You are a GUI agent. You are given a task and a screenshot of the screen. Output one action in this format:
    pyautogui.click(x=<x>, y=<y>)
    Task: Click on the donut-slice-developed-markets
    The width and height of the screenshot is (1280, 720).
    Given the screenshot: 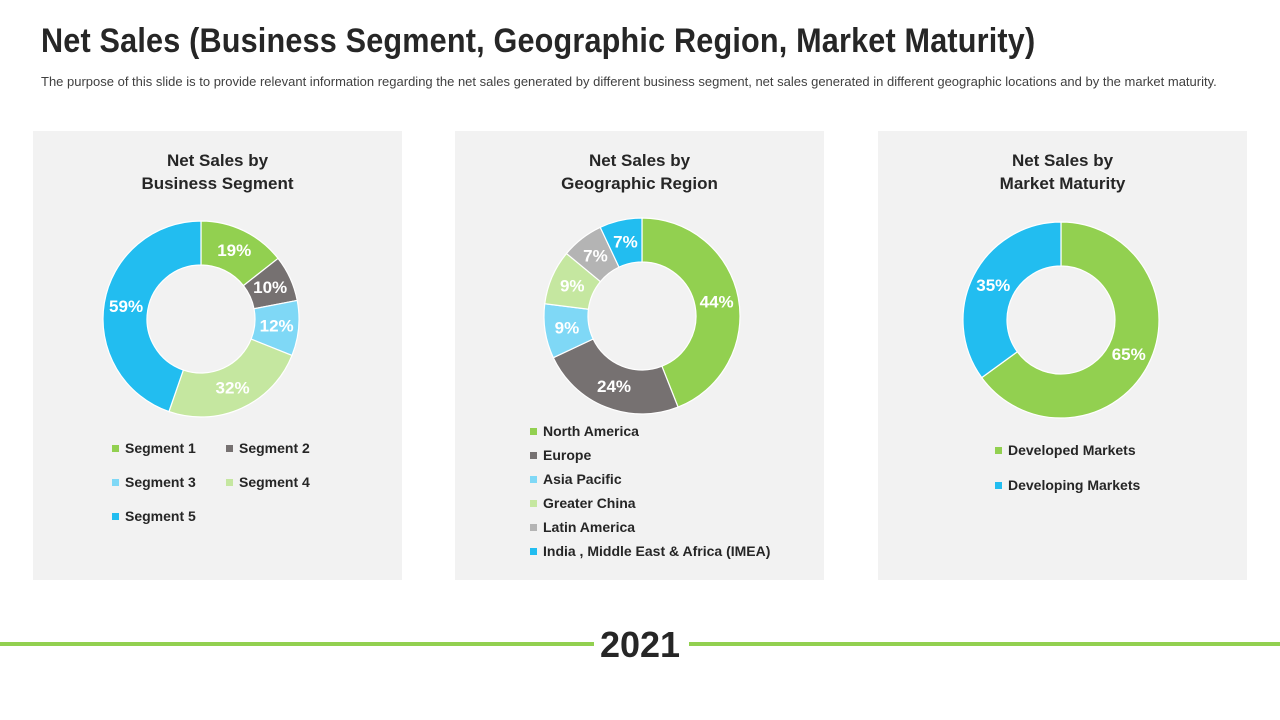 What is the action you would take?
    pyautogui.click(x=1070, y=320)
    